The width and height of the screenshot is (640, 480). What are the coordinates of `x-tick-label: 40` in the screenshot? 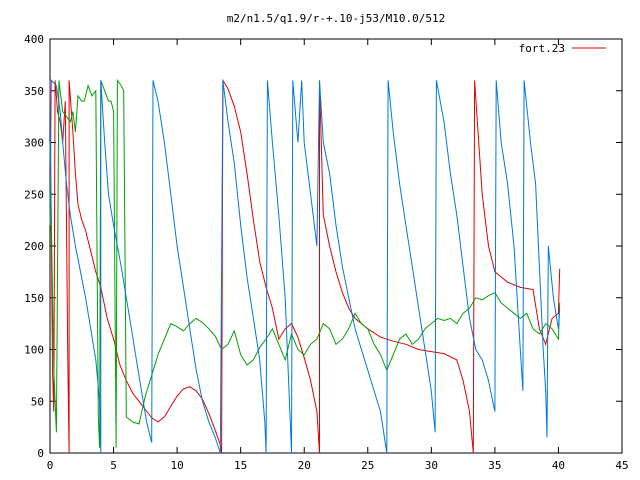 It's located at (558, 465).